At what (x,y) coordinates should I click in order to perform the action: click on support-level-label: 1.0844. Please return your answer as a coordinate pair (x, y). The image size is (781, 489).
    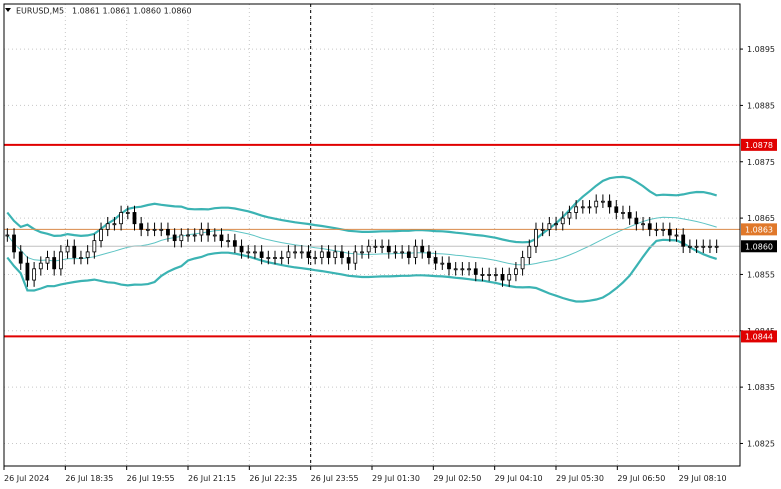
    Looking at the image, I should click on (759, 336).